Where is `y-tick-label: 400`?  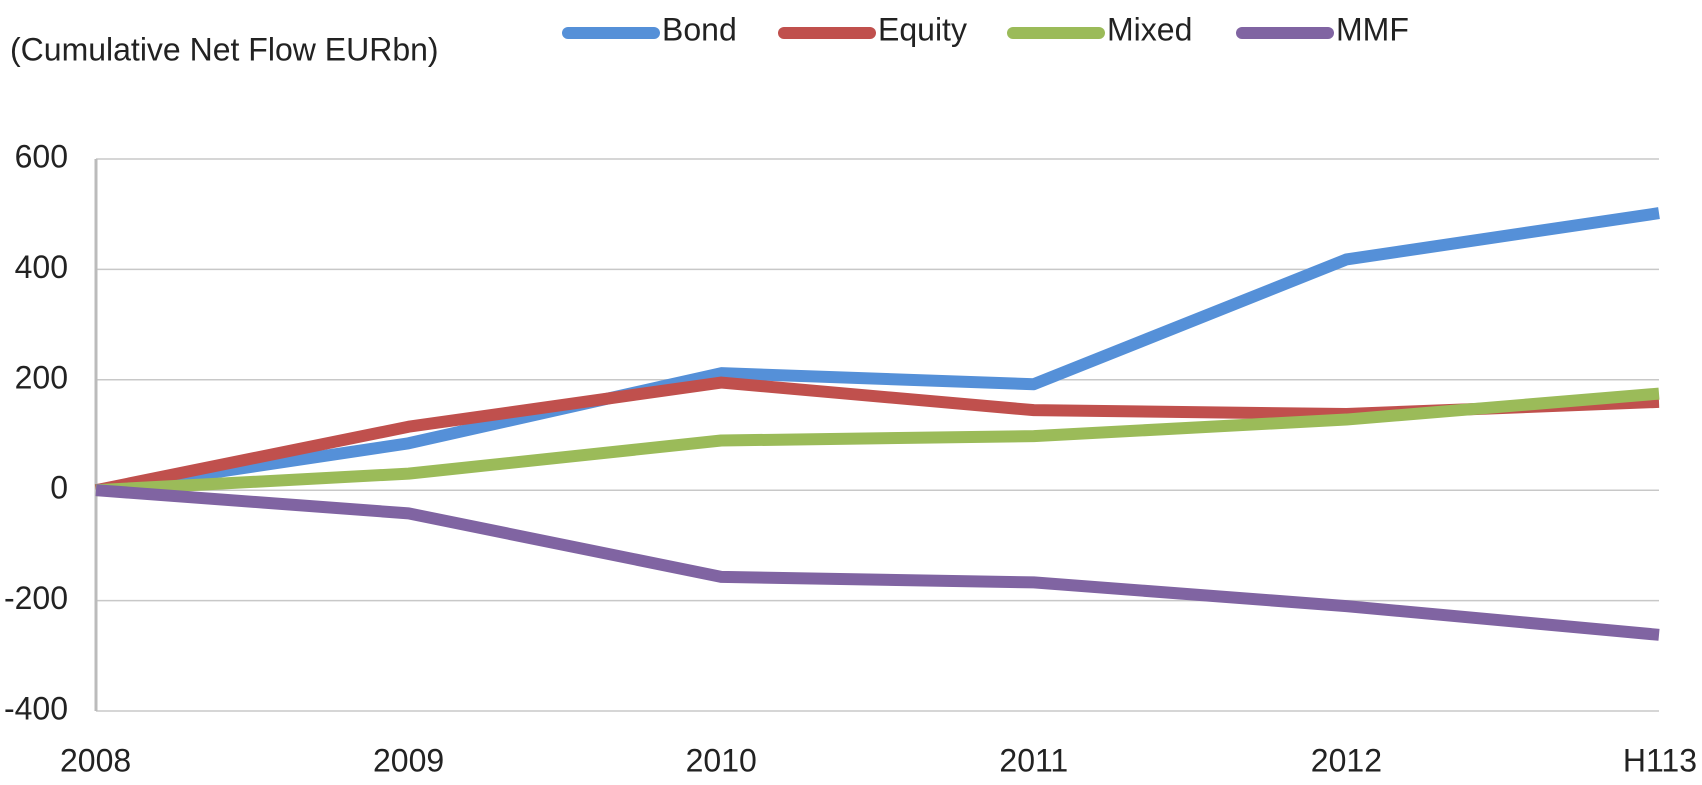 y-tick-label: 400 is located at coordinates (41, 267).